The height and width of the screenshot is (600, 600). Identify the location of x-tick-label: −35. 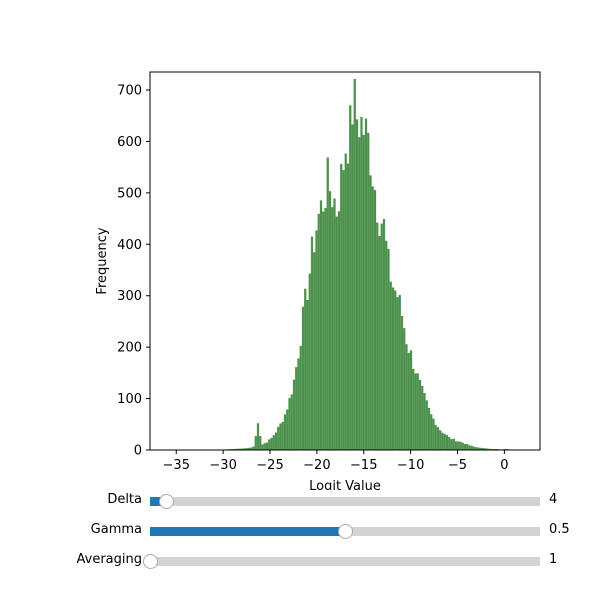
(176, 465).